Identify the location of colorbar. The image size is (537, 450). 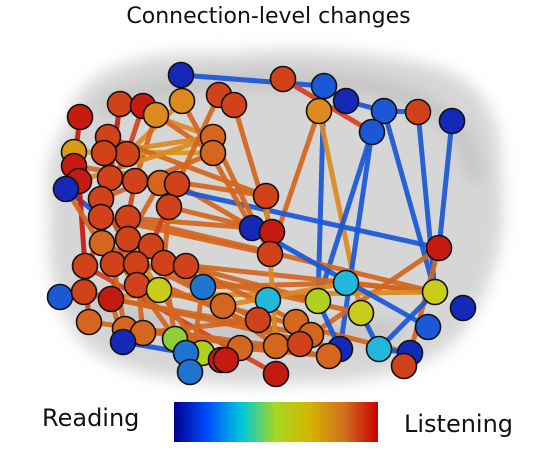
(276, 422).